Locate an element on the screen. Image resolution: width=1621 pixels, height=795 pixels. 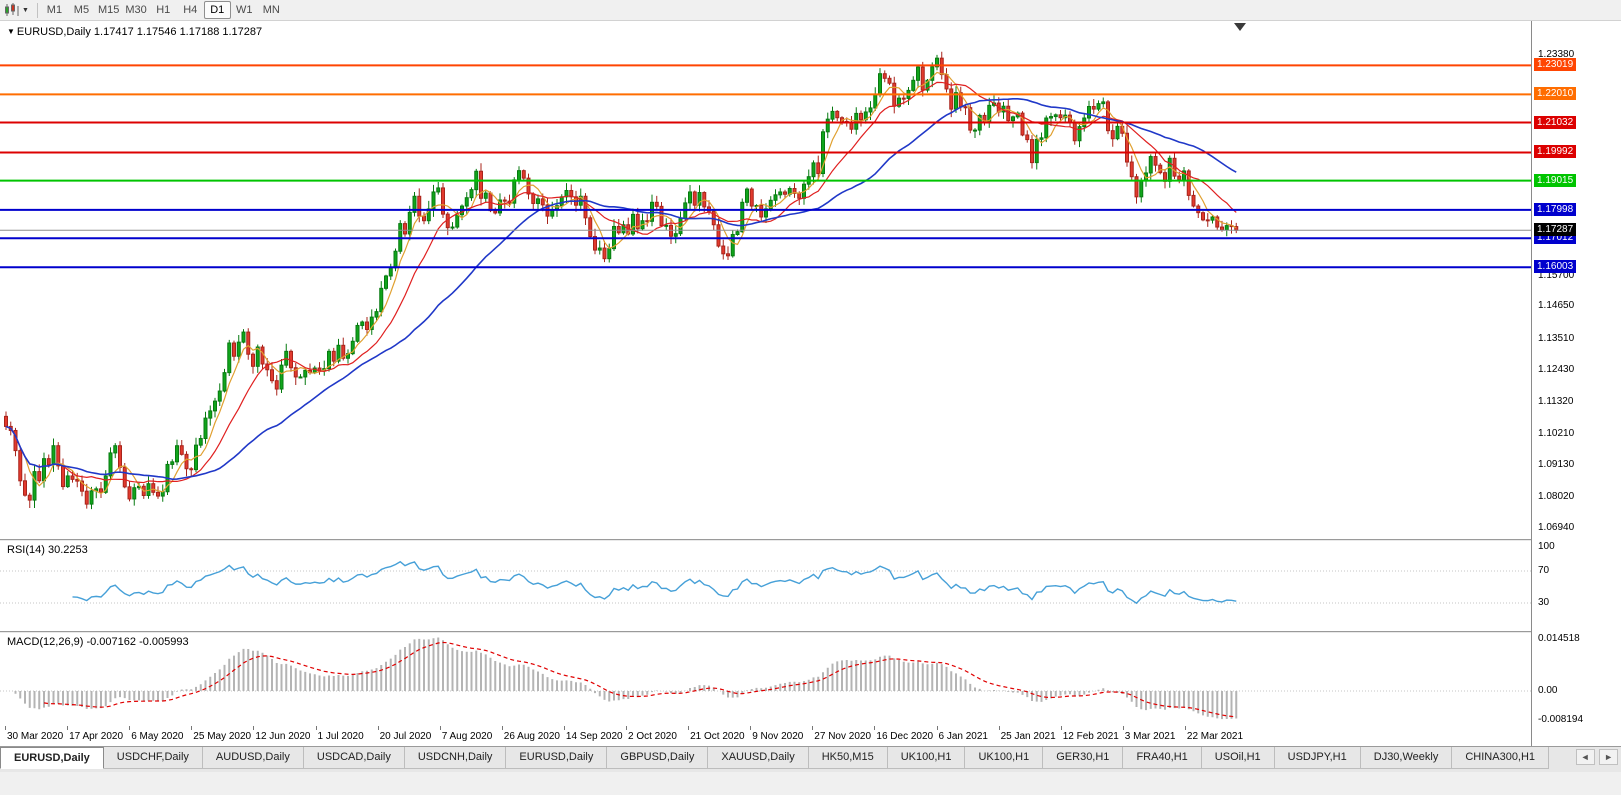
chart-tab-usoil-h1: USOil,H1 is located at coordinates (1238, 758).